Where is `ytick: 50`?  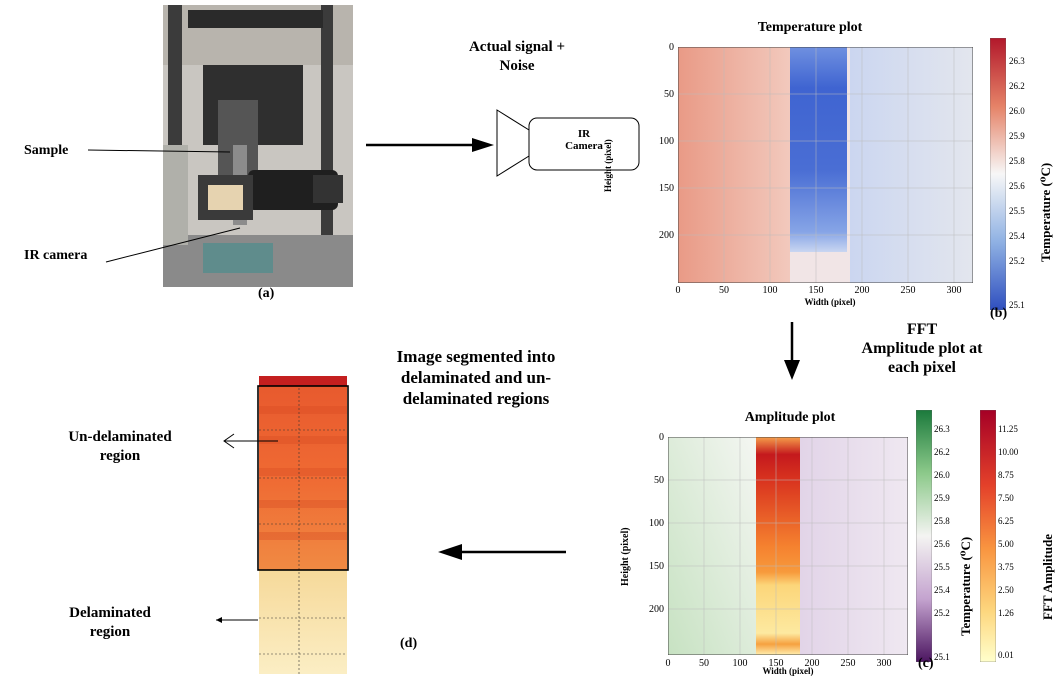
ytick: 50 is located at coordinates (659, 480).